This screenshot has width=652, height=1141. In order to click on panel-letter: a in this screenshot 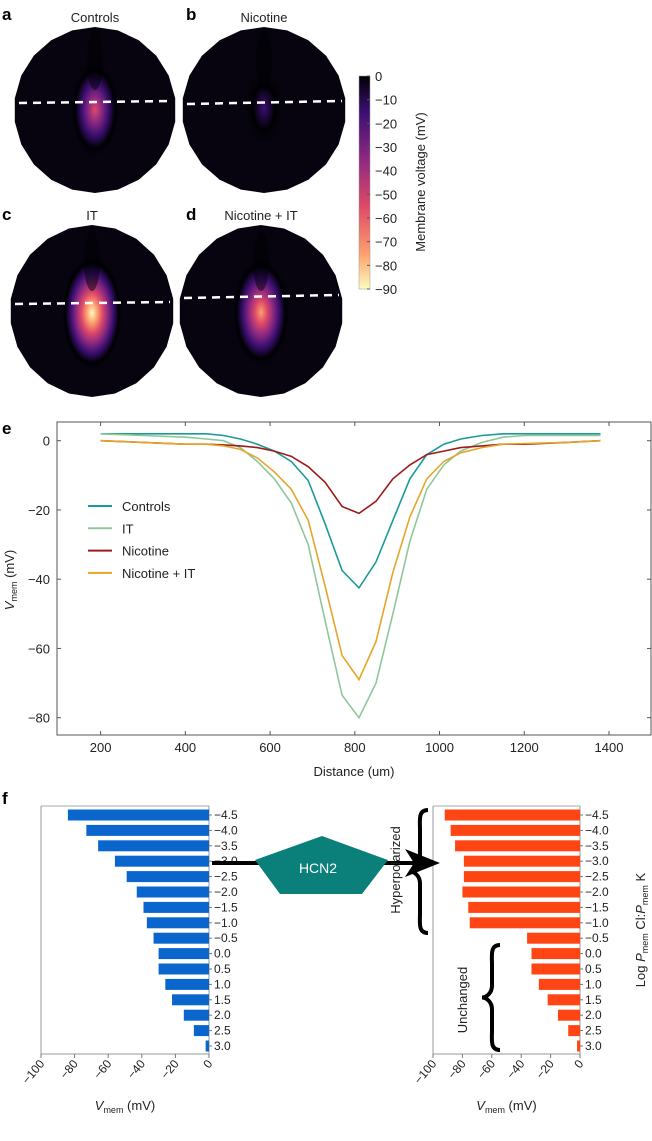, I will do `click(7, 14)`.